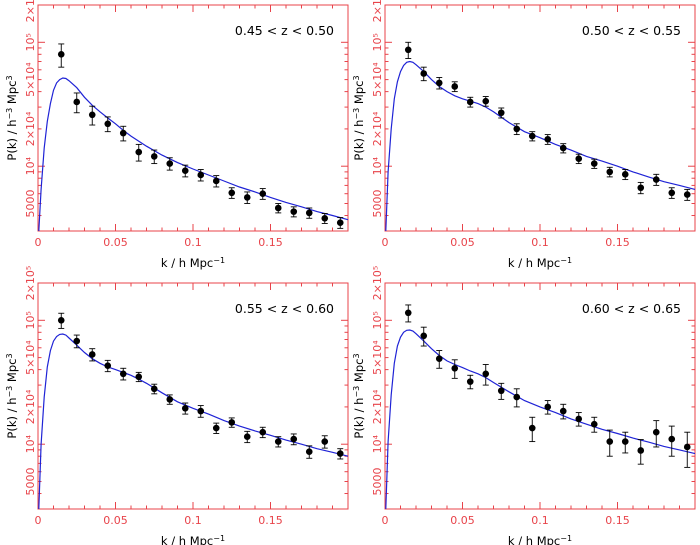  I want to click on x-tick-label: 0.05, so click(462, 520).